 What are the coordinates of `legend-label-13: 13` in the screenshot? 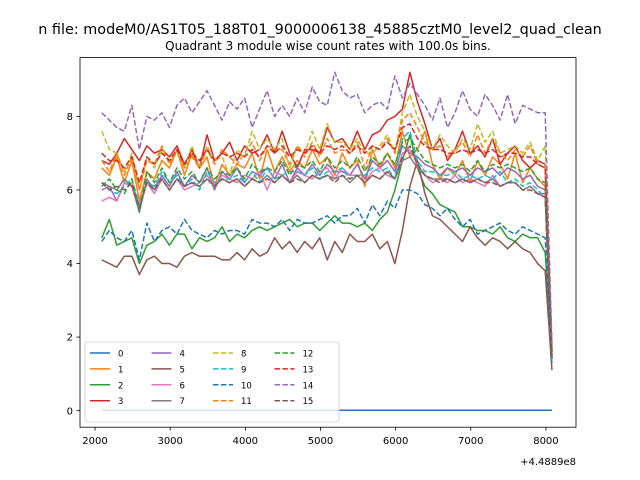 It's located at (308, 370).